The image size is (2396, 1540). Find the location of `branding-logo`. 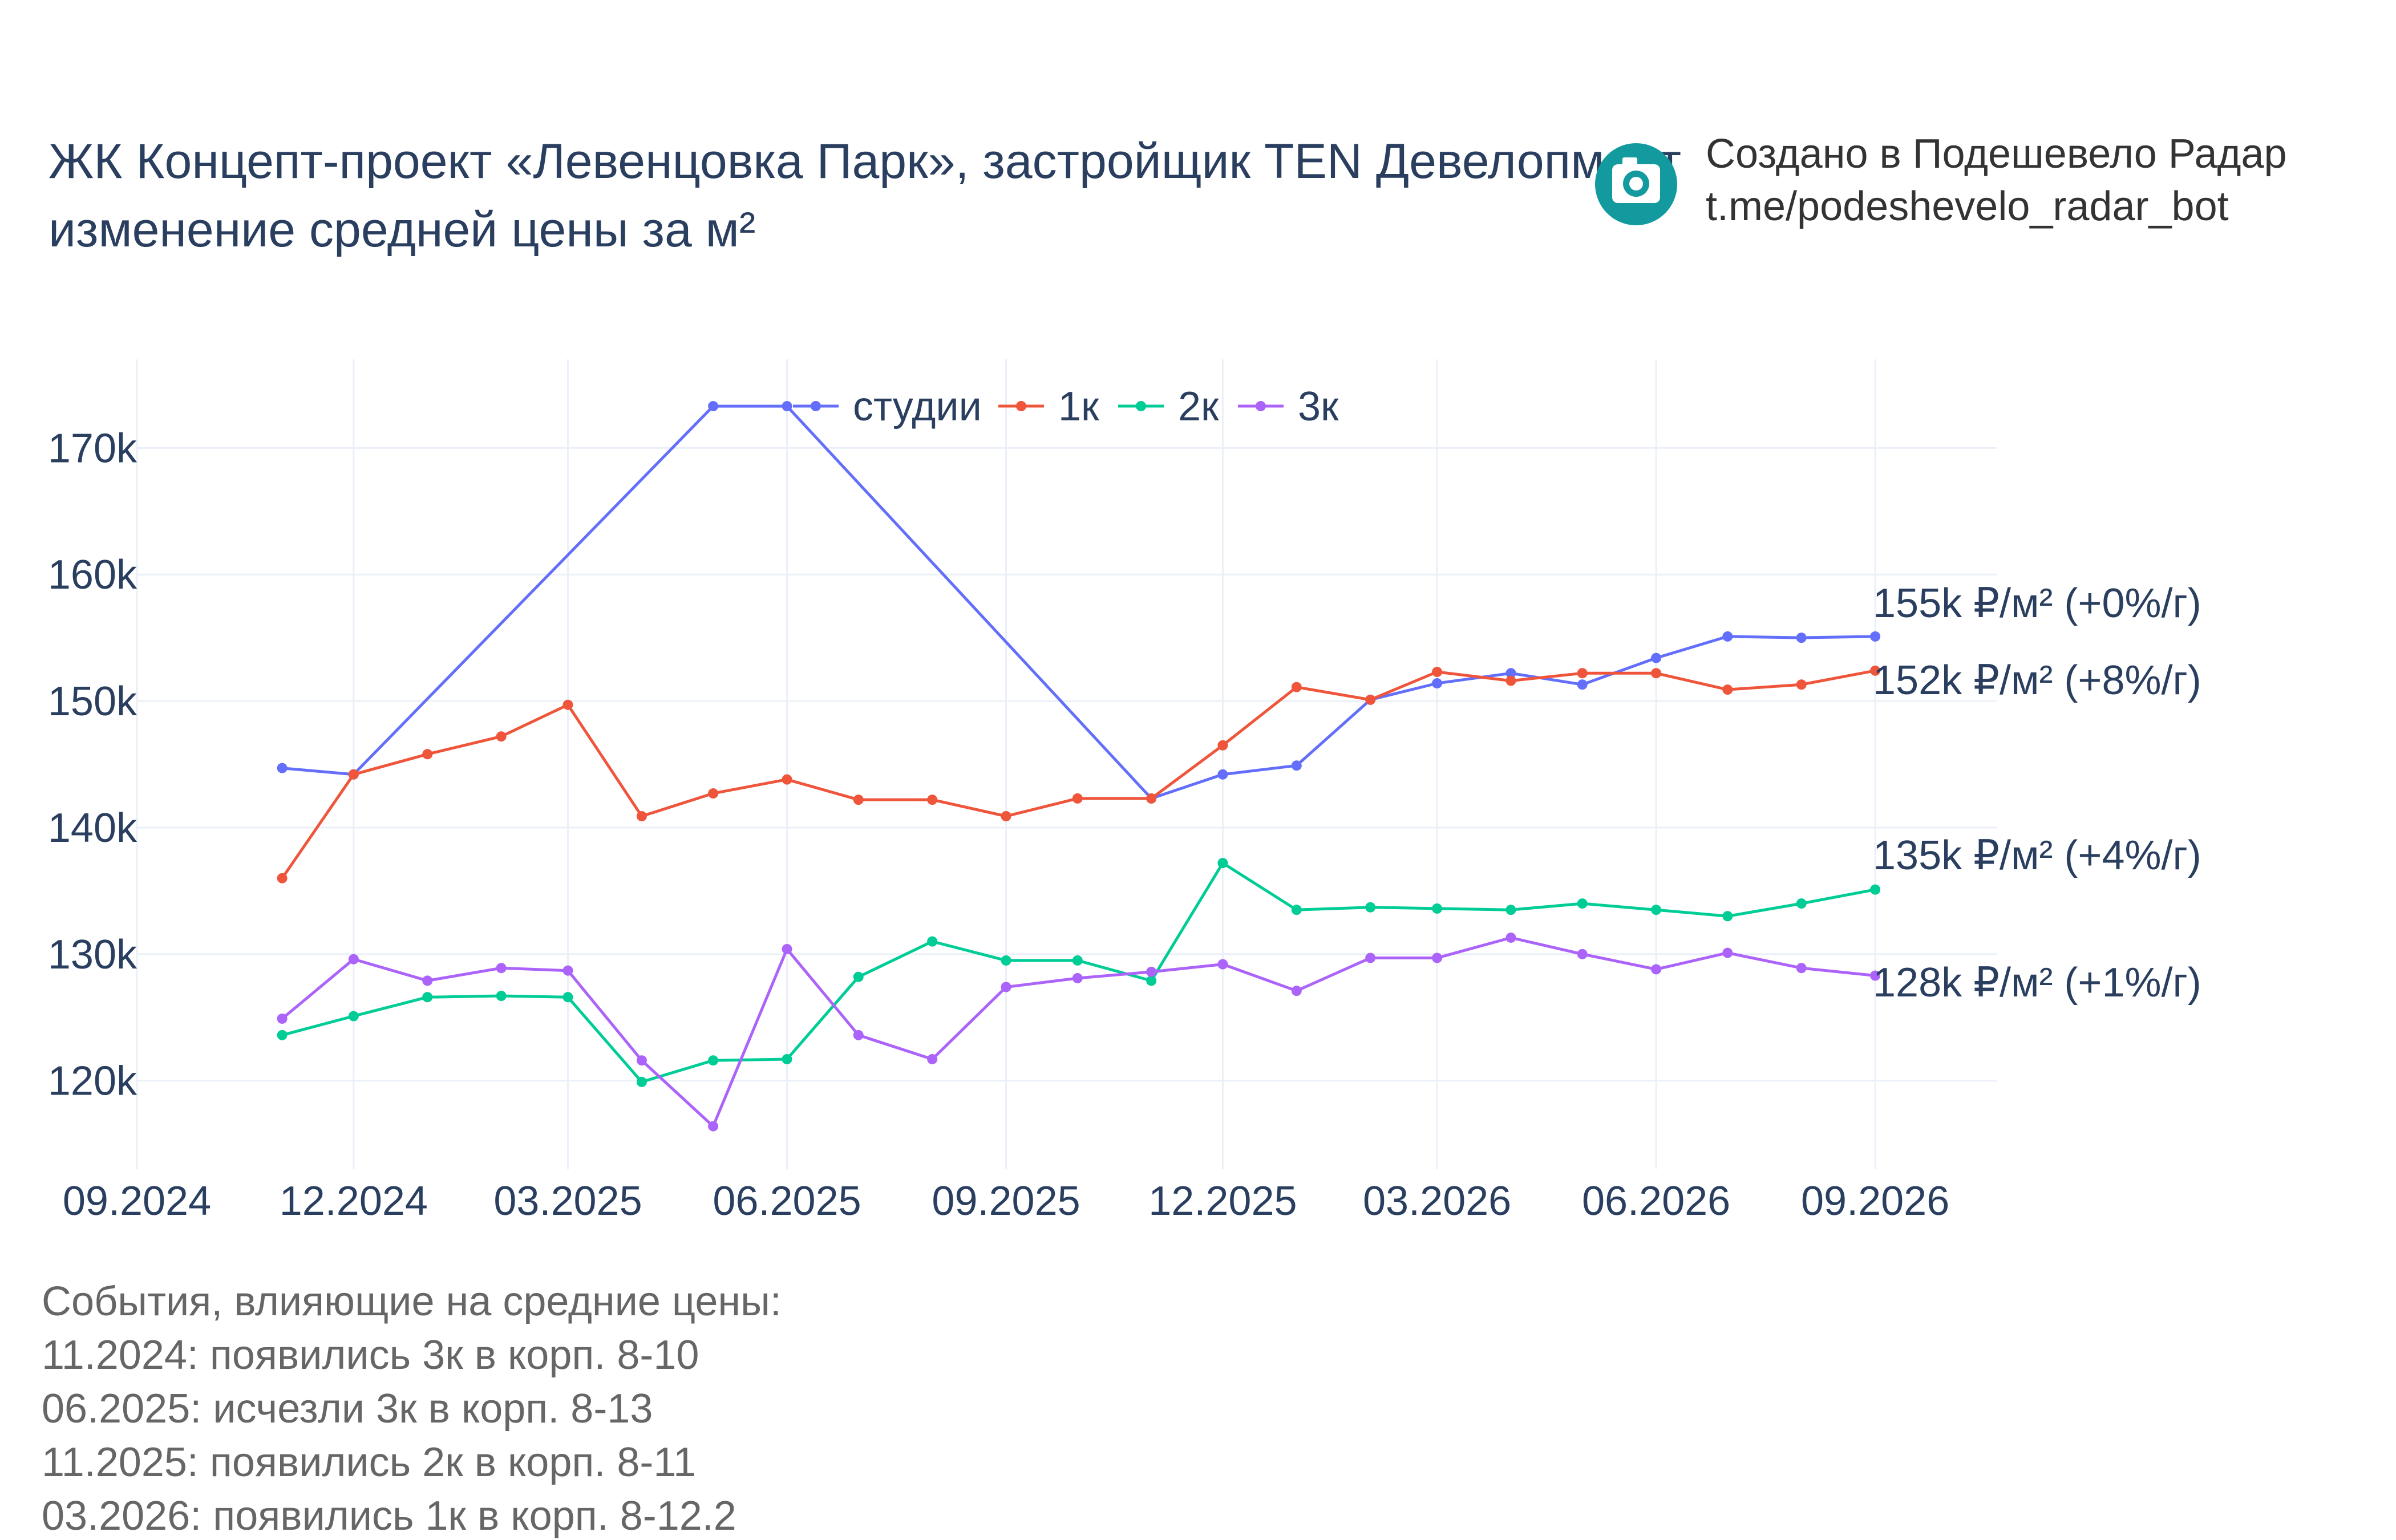

branding-logo is located at coordinates (1636, 184).